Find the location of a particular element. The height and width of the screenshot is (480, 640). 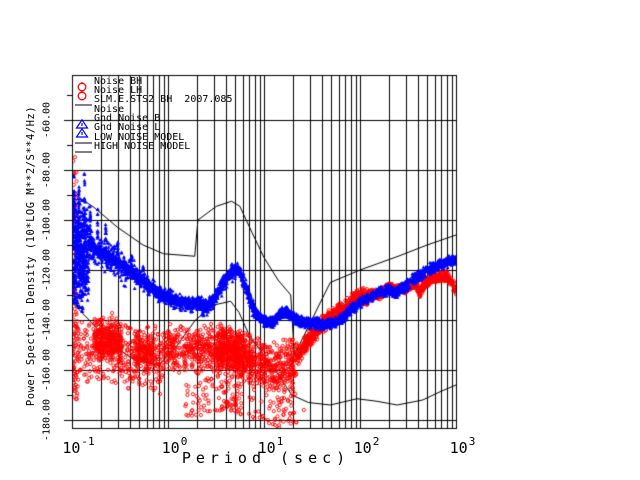

x-tick-label: 10² is located at coordinates (366, 446).